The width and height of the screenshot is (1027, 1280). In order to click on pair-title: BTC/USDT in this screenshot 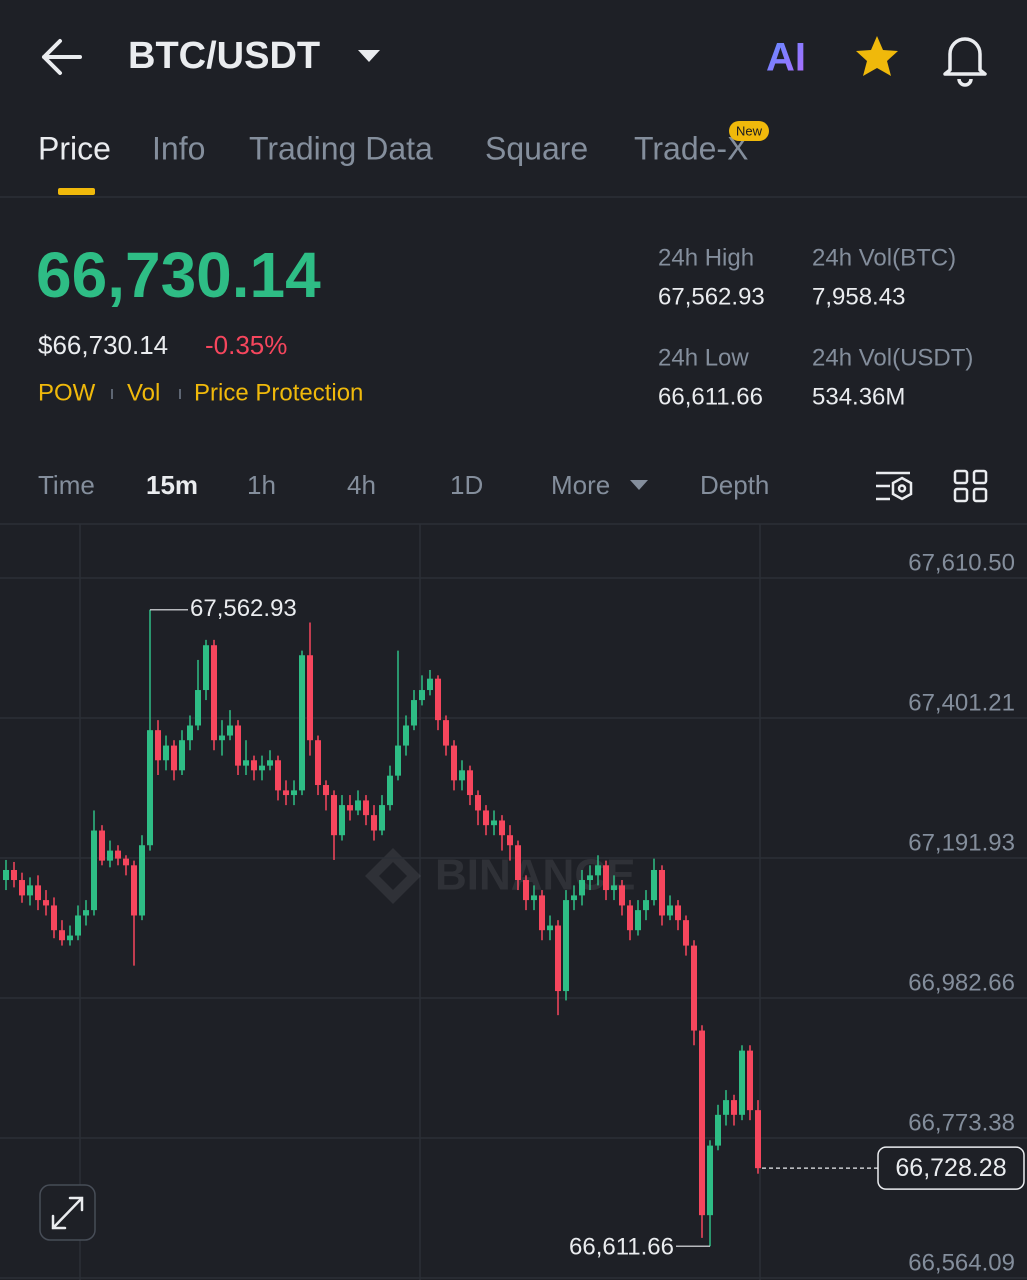, I will do `click(224, 56)`.